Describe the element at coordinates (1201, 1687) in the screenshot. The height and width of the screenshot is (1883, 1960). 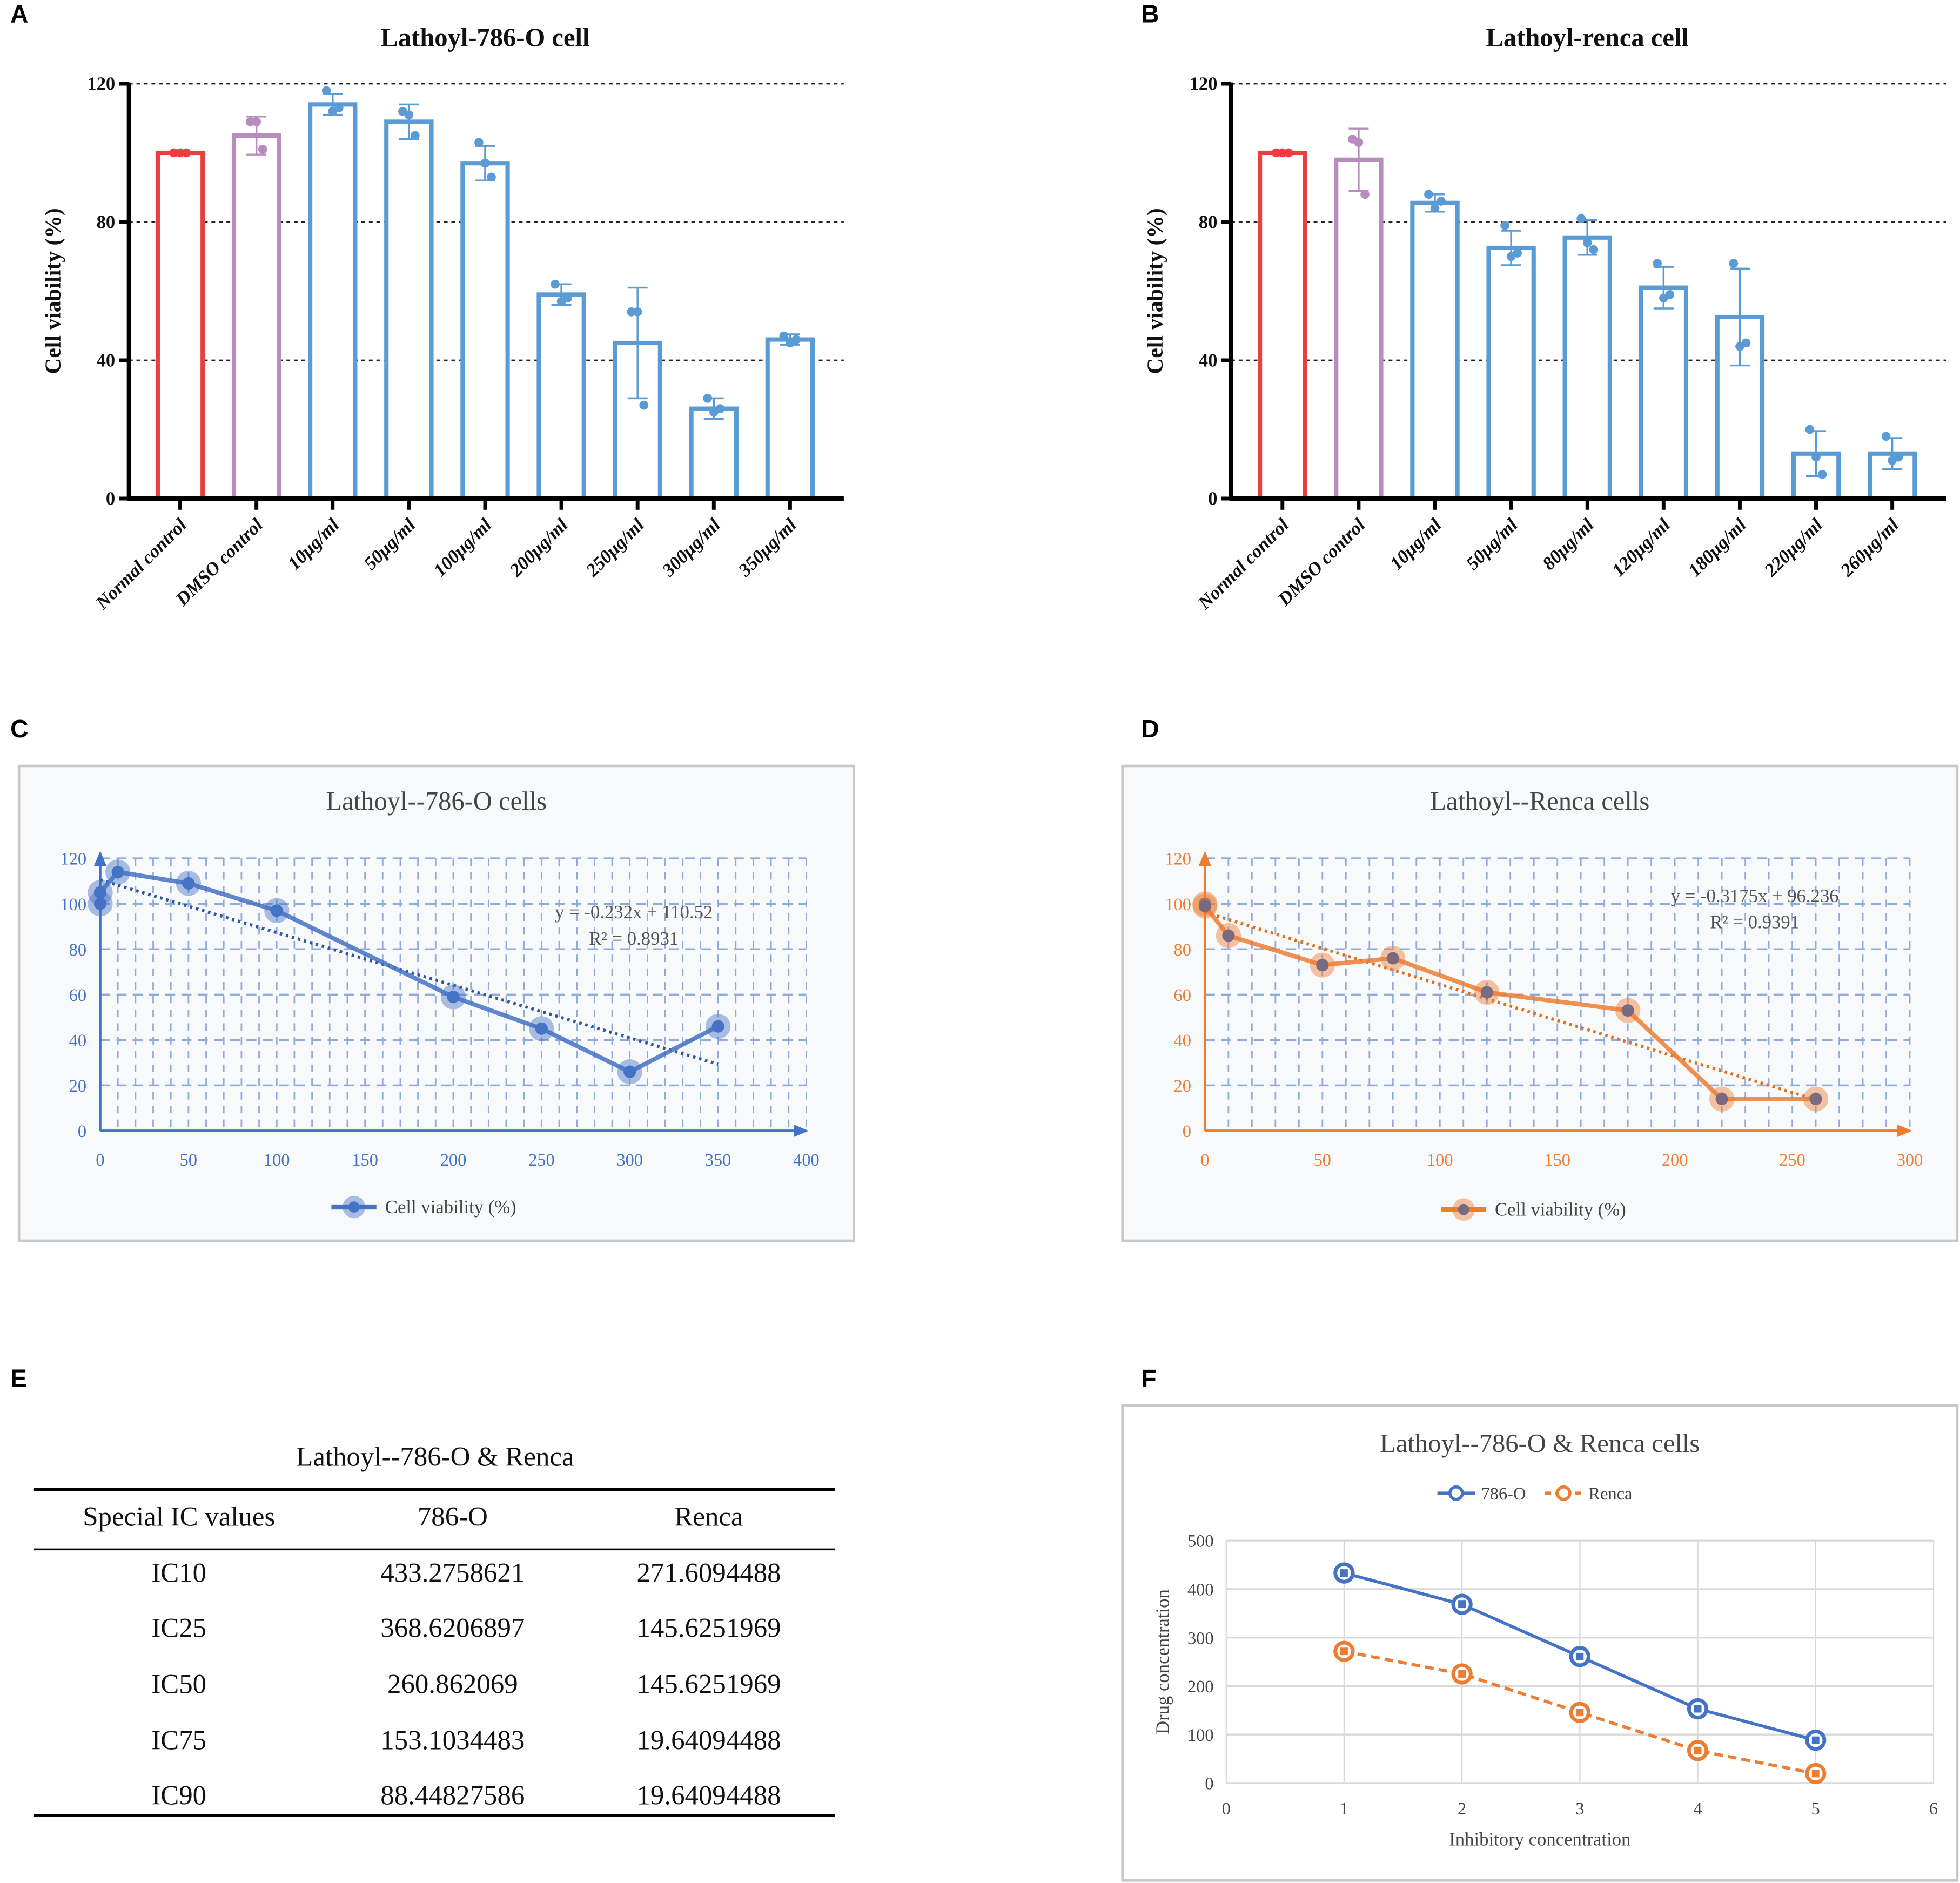
I see `y-tick-label: 200` at that location.